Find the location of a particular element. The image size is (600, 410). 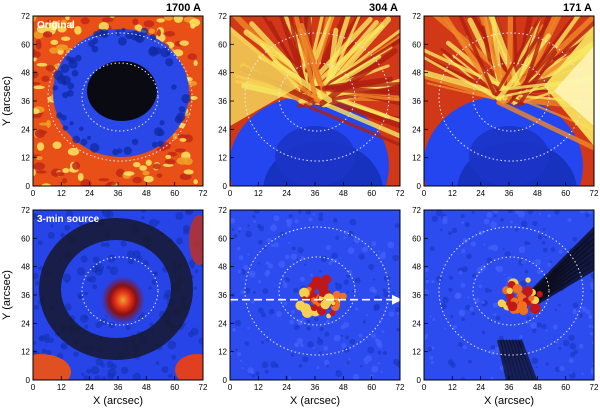

panel-orig304: 00 12 12 24 24 36 36 48 48 60 60 72 72 304 A is located at coordinates (311, 100).